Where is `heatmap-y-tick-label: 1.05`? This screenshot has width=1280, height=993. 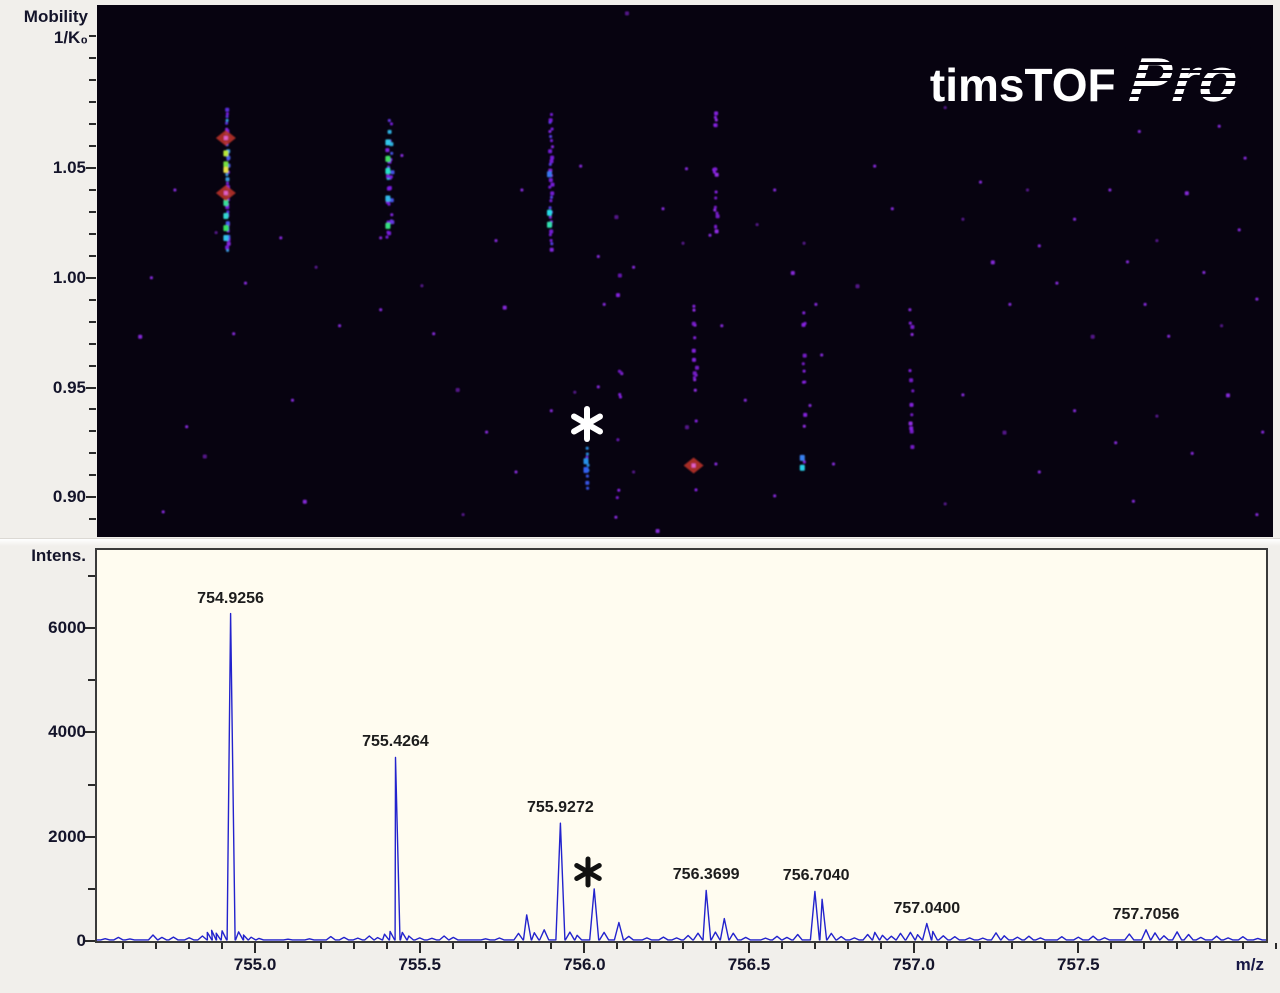
heatmap-y-tick-label: 1.05 is located at coordinates (69, 167).